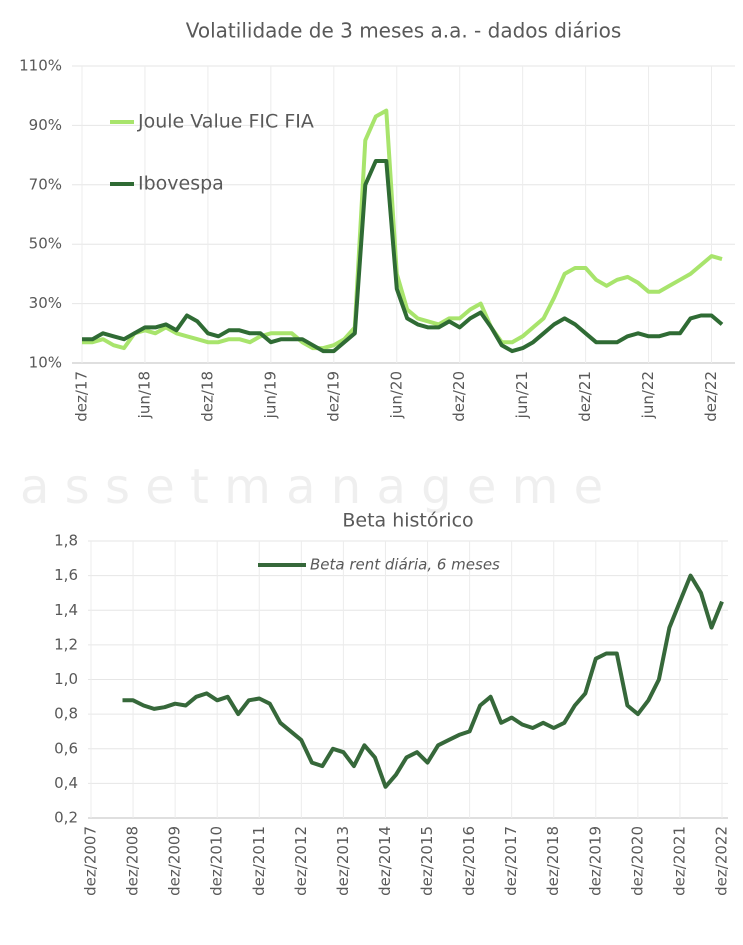 The image size is (743, 945). What do you see at coordinates (679, 861) in the screenshot?
I see `x-tick-label: dez/2021` at bounding box center [679, 861].